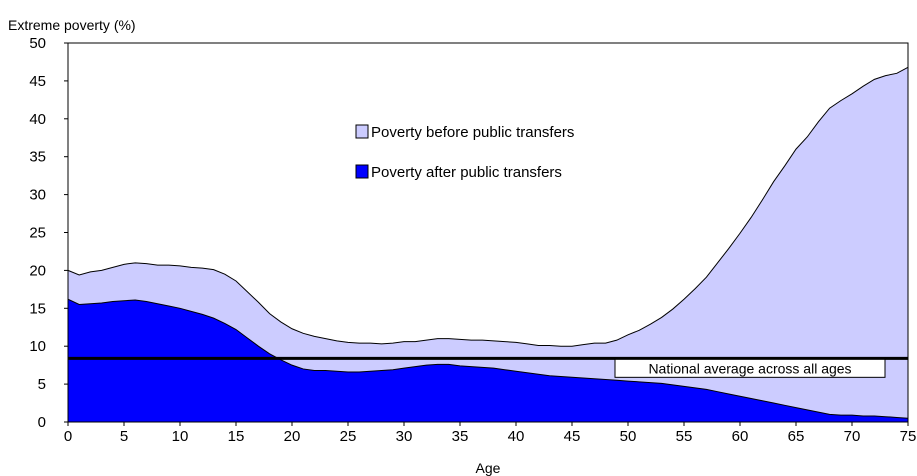 This screenshot has height=476, width=917. Describe the element at coordinates (348, 436) in the screenshot. I see `x-tick-label: 25` at that location.